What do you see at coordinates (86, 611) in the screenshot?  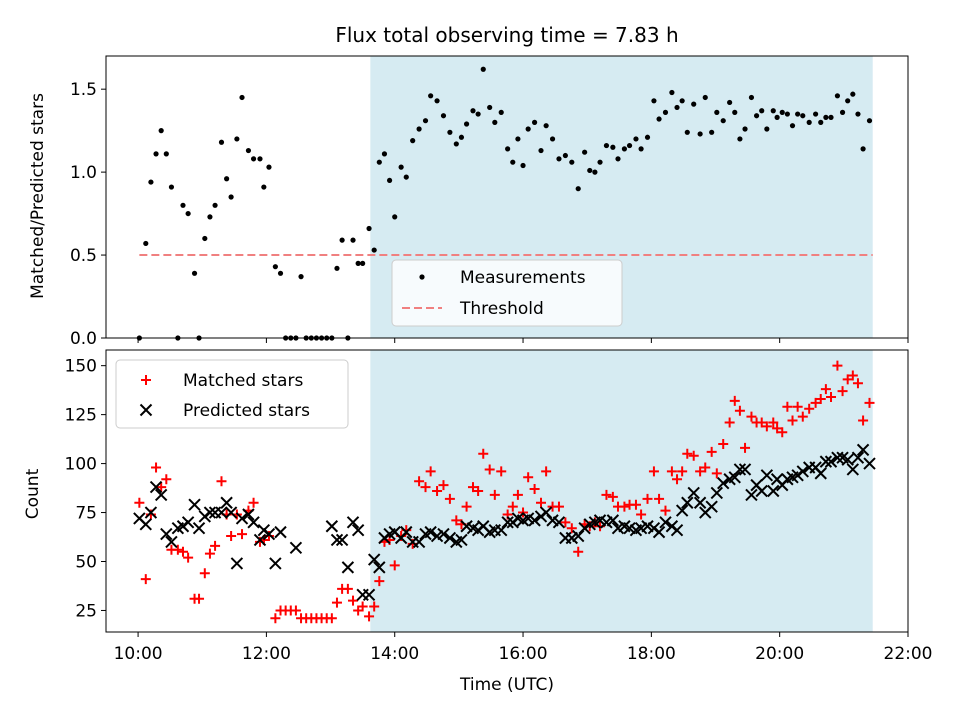 I see `y-tick-label: 25` at bounding box center [86, 611].